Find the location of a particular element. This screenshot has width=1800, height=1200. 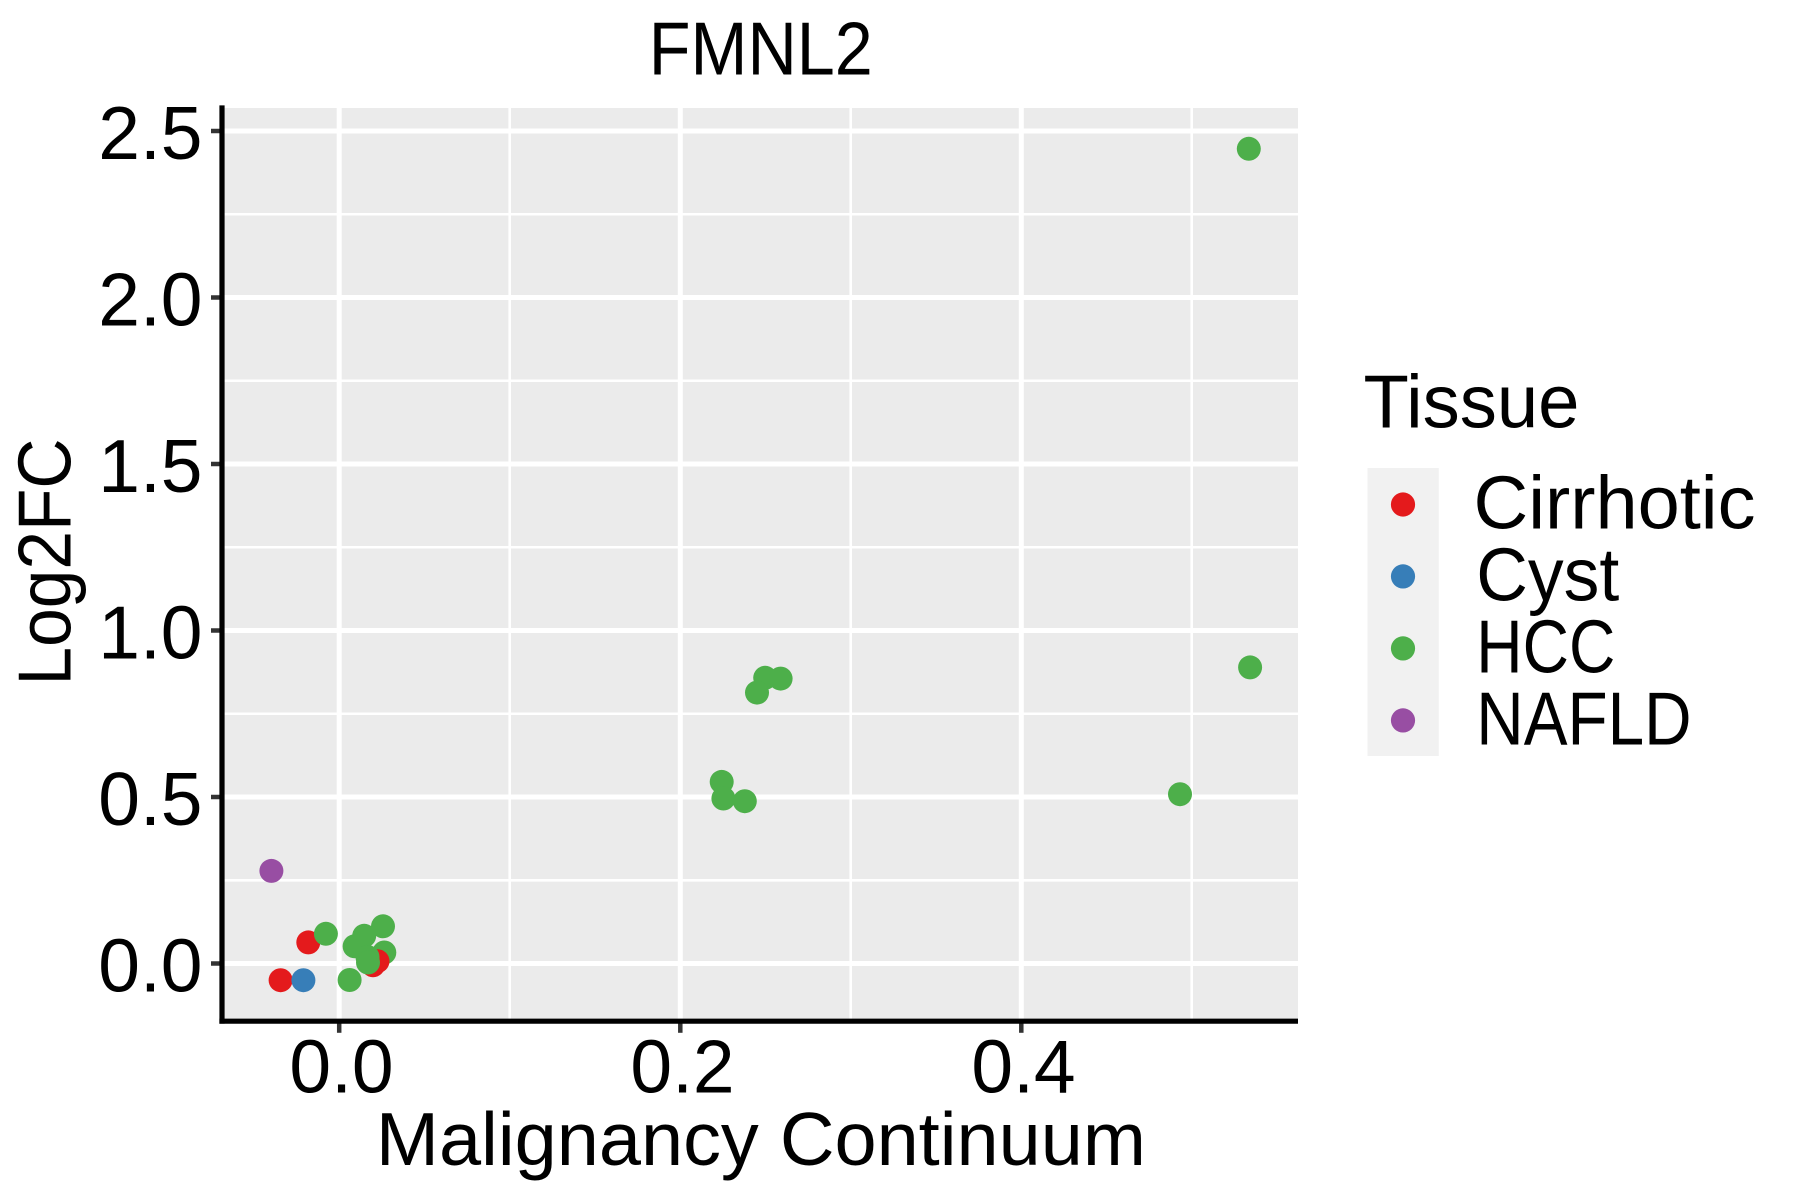

svg-text: FMNL2 is located at coordinates (761, 49).